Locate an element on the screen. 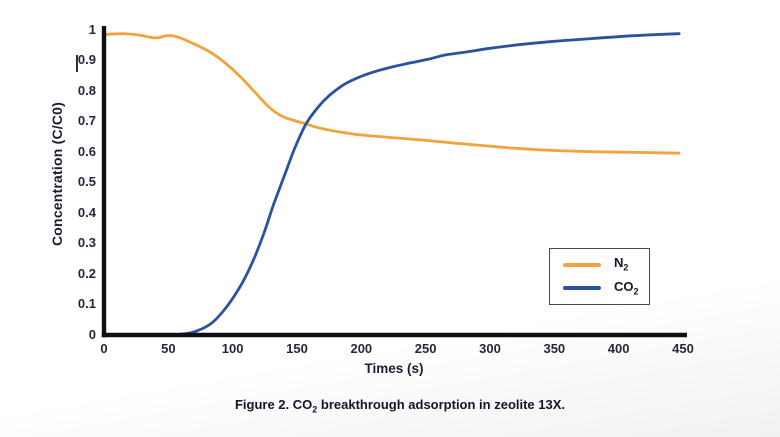  y-tick-label-0.9: 0.9 is located at coordinates (86, 59).